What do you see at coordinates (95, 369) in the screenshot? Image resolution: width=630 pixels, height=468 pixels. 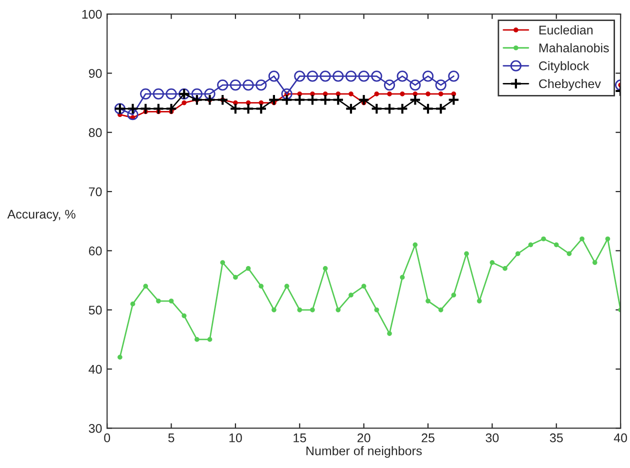 I see `y-tick-label: 40` at bounding box center [95, 369].